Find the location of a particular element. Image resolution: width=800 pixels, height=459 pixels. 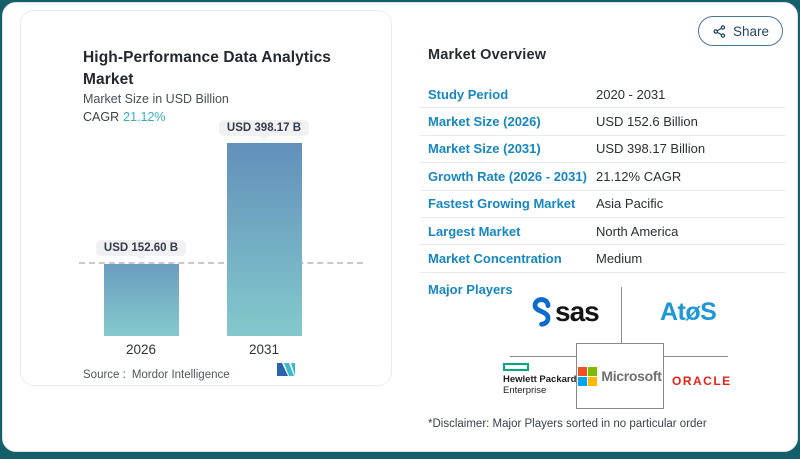

row-value: Medium is located at coordinates (619, 259).